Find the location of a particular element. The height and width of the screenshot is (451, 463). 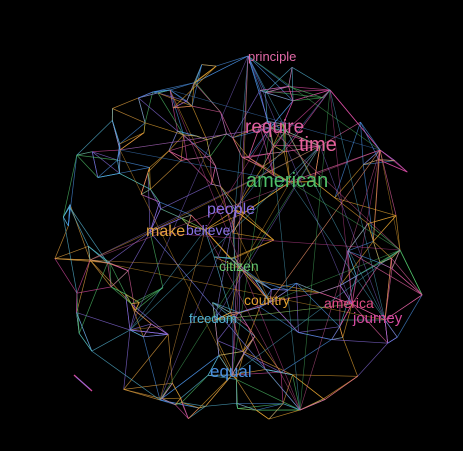

word-citizen: citizen is located at coordinates (239, 266).